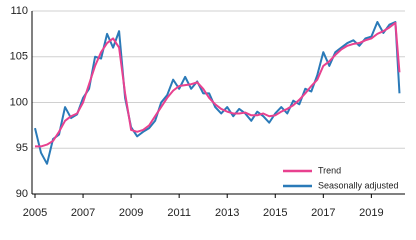 The image size is (416, 240). Describe the element at coordinates (227, 213) in the screenshot. I see `x-tick-label: 2013` at that location.